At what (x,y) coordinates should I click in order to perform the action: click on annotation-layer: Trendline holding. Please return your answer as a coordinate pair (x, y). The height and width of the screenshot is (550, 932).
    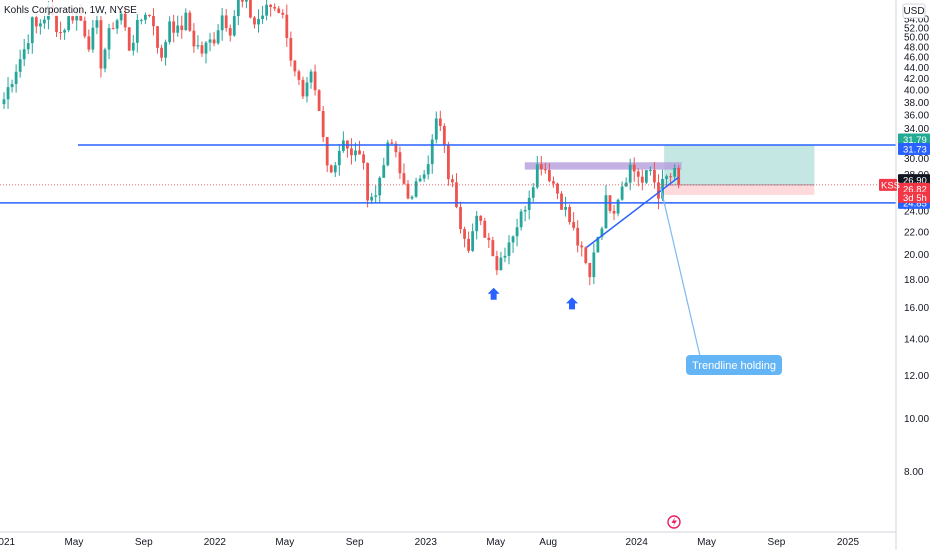
    Looking at the image, I should click on (634, 280).